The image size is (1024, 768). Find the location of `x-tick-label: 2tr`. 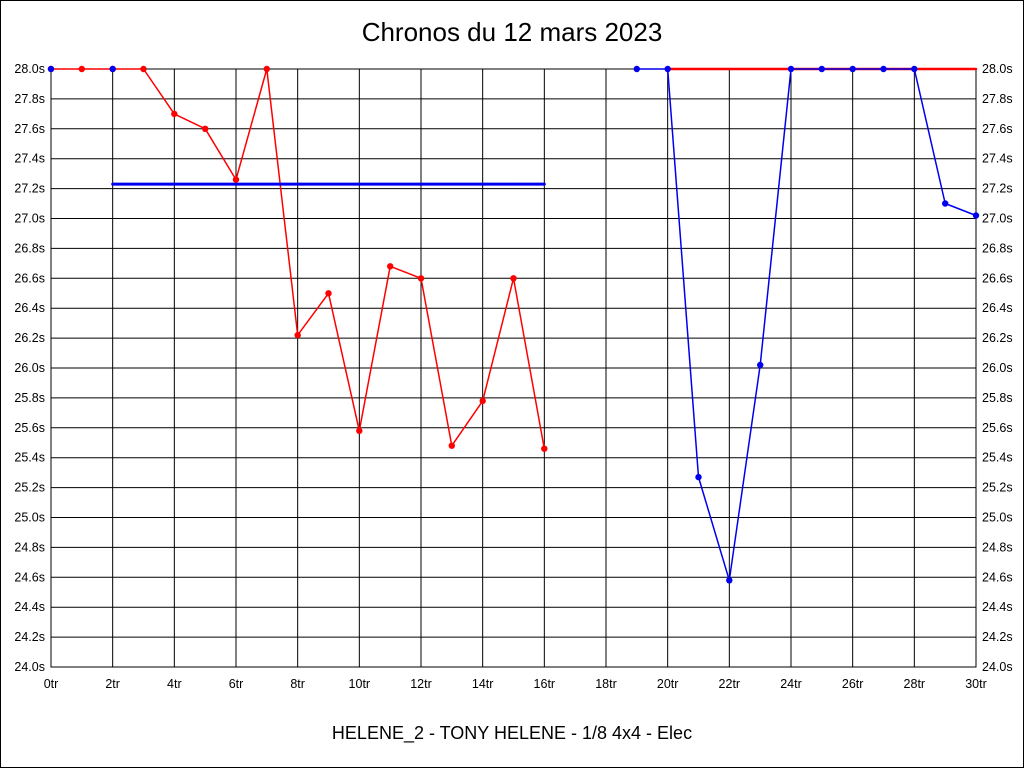

x-tick-label: 2tr is located at coordinates (112, 684).